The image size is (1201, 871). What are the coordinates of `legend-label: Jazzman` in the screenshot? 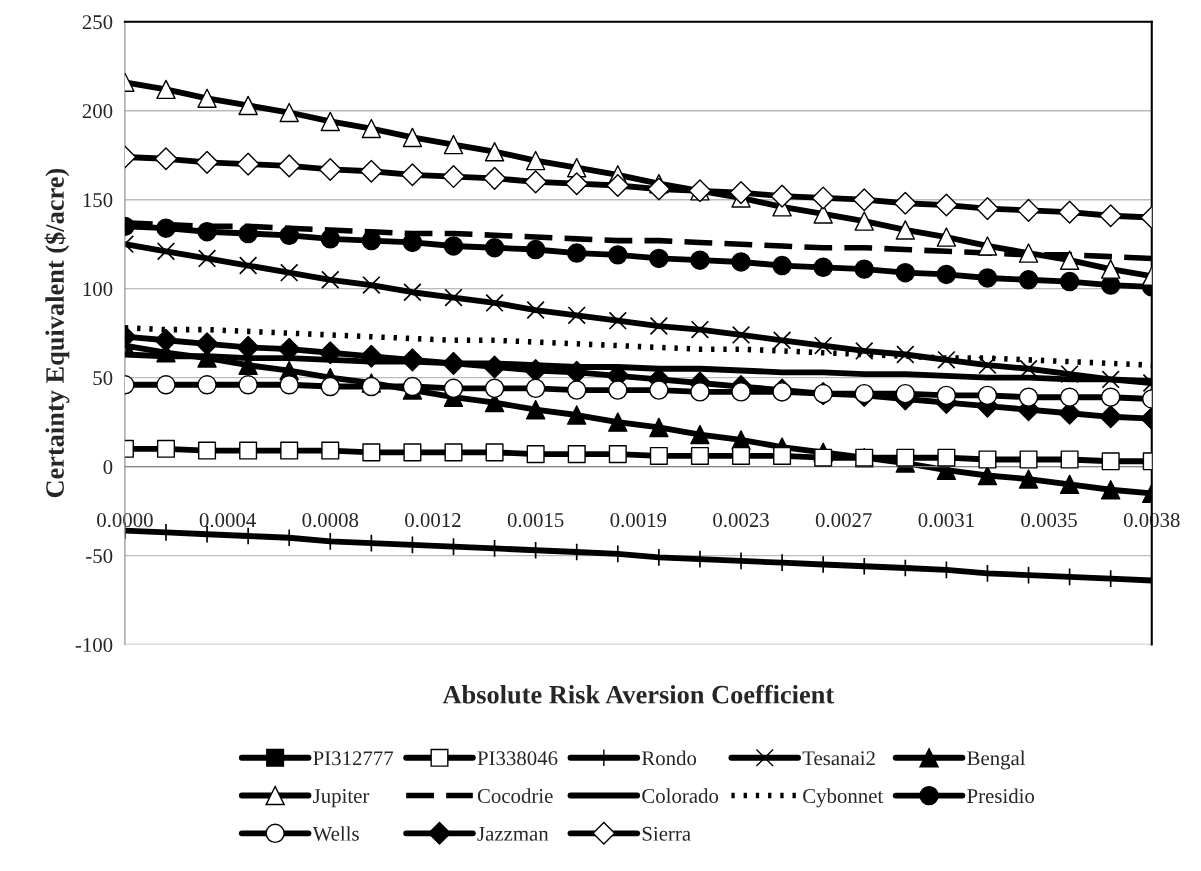 It's located at (513, 833).